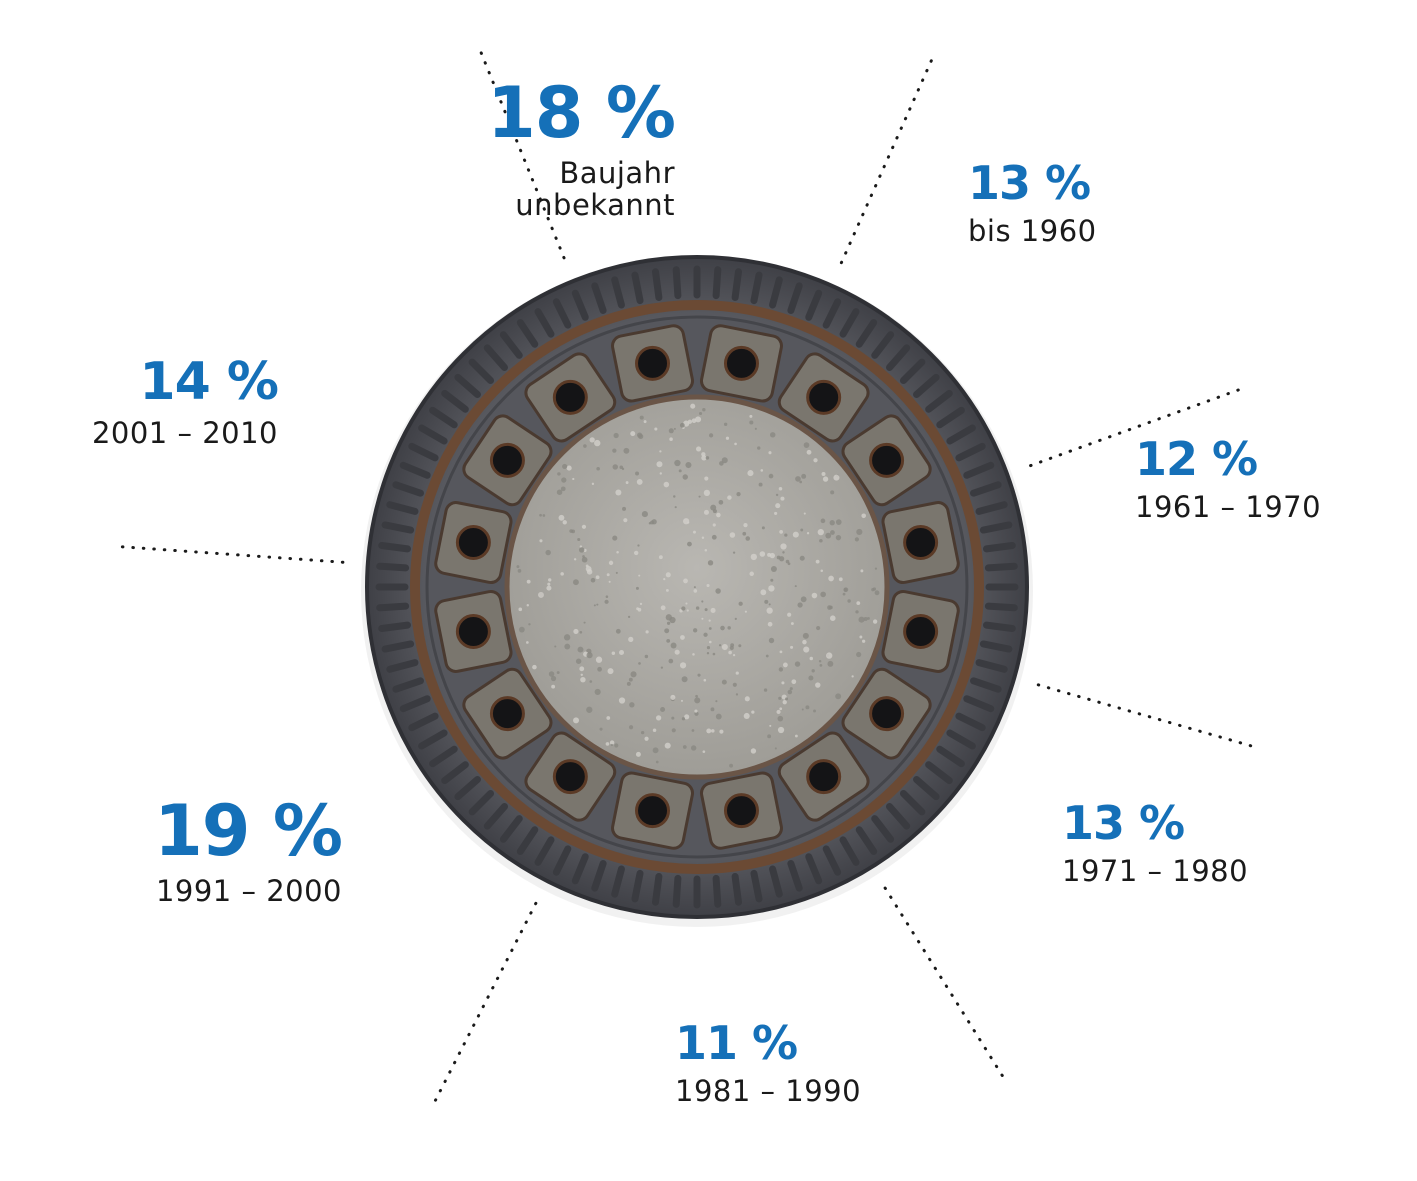 This screenshot has height=1181, width=1417. What do you see at coordinates (226, 852) in the screenshot?
I see `segment-label: 19 % 1991 – 2000` at bounding box center [226, 852].